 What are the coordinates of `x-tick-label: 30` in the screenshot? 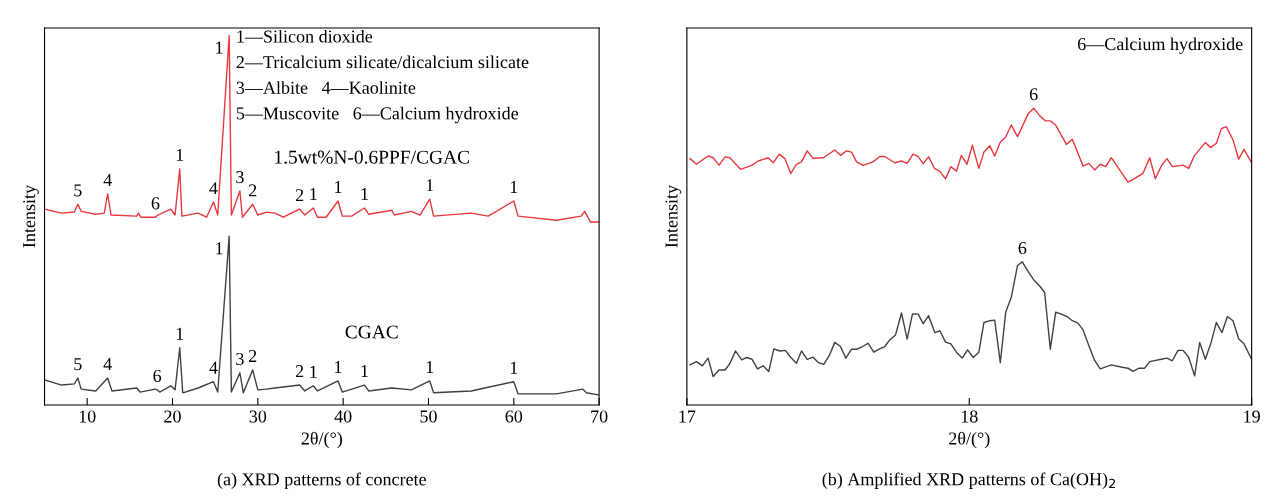 It's located at (258, 416).